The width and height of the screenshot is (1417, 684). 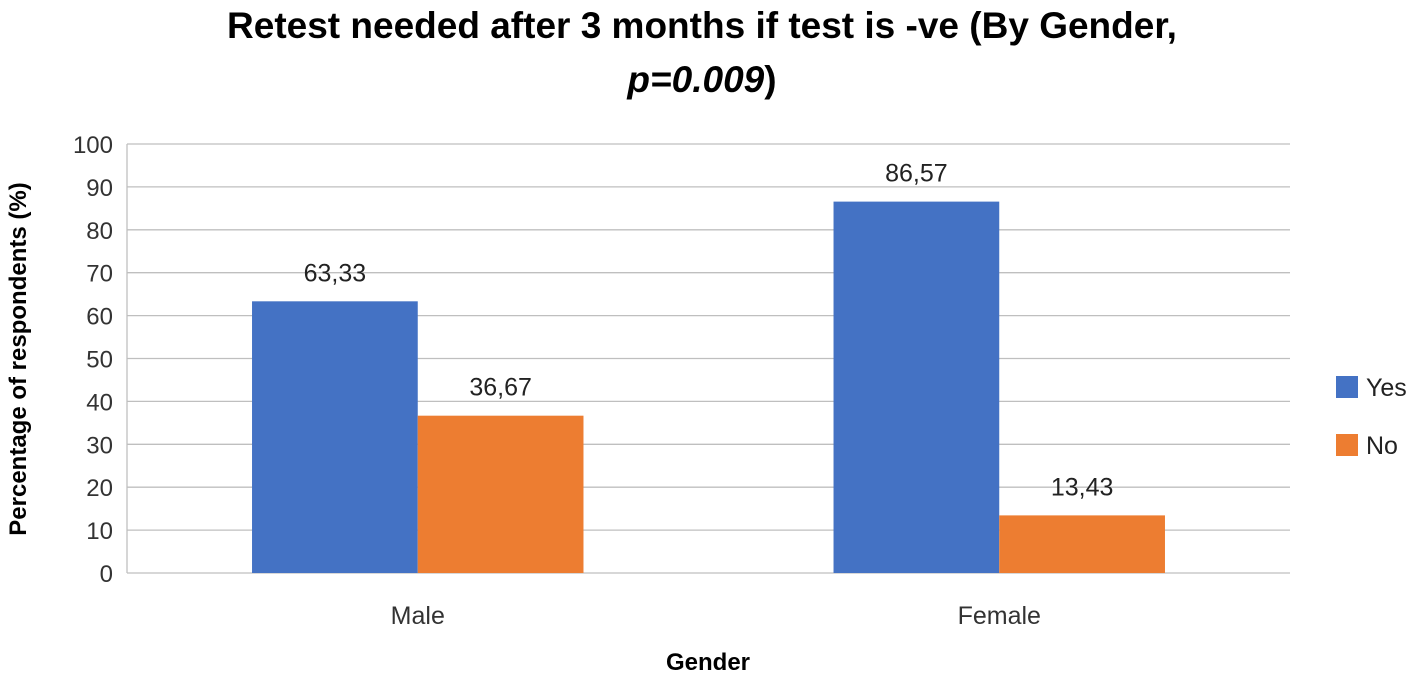 I want to click on chart-title-stat: p=0.009, so click(x=695, y=79).